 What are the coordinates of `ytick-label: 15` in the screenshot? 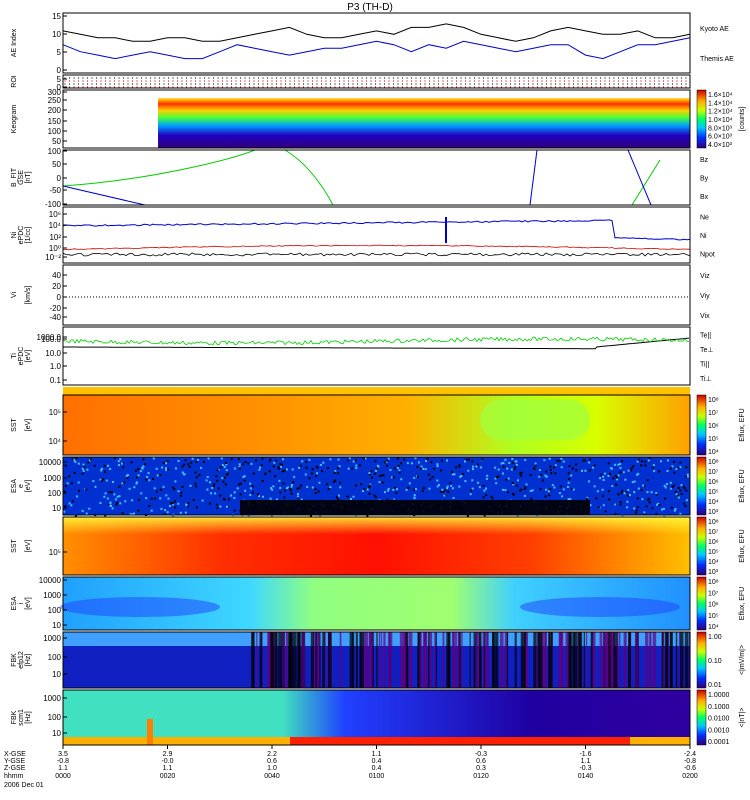 It's located at (56, 16).